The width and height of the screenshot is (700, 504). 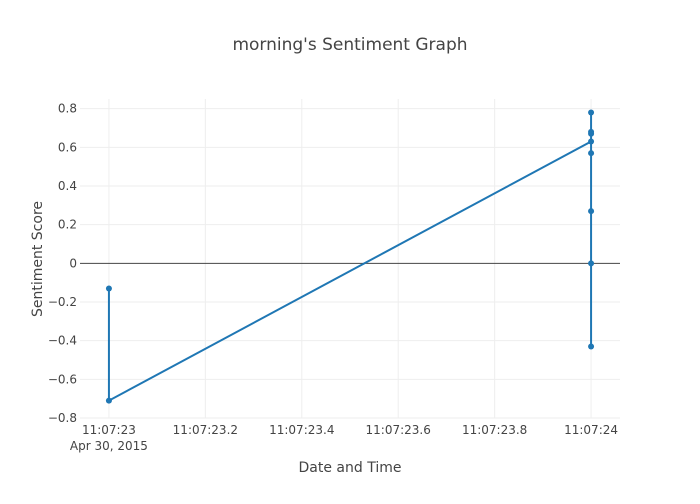 I want to click on y-tick-label: 0.4, so click(x=67, y=186).